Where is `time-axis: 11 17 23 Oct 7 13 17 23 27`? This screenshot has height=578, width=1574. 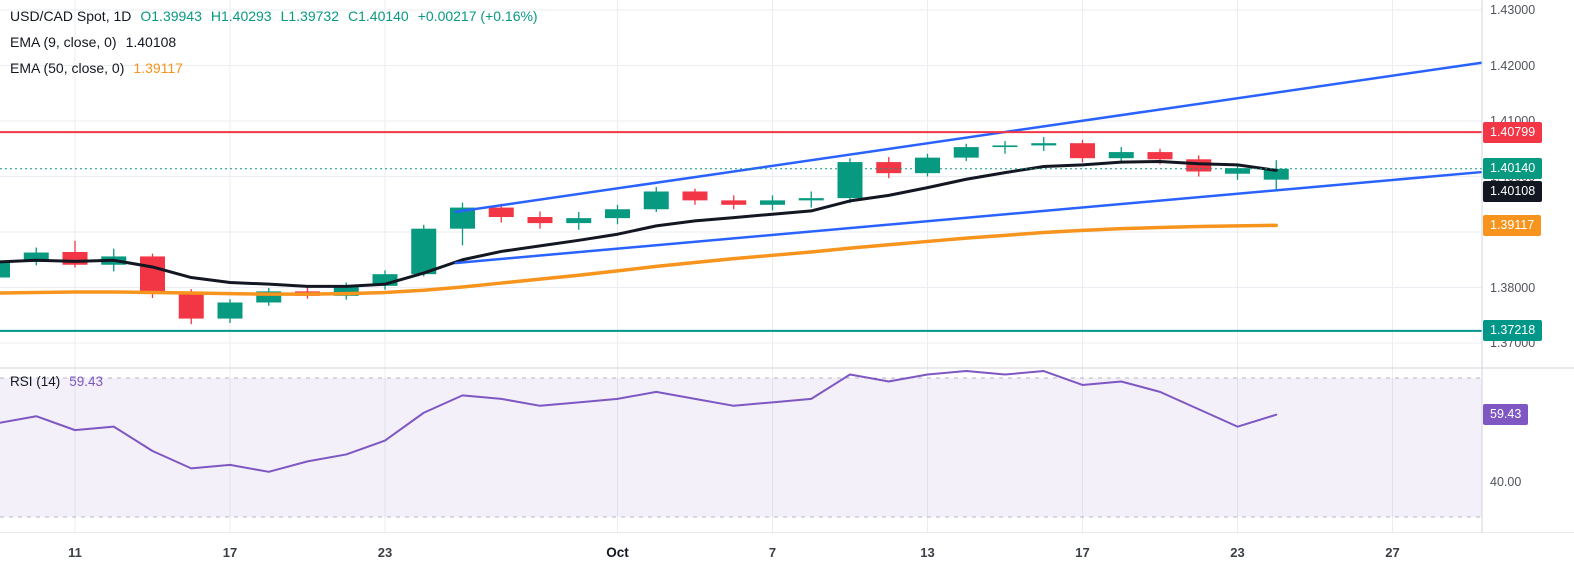 time-axis: 11 17 23 Oct 7 13 17 23 27 is located at coordinates (787, 555).